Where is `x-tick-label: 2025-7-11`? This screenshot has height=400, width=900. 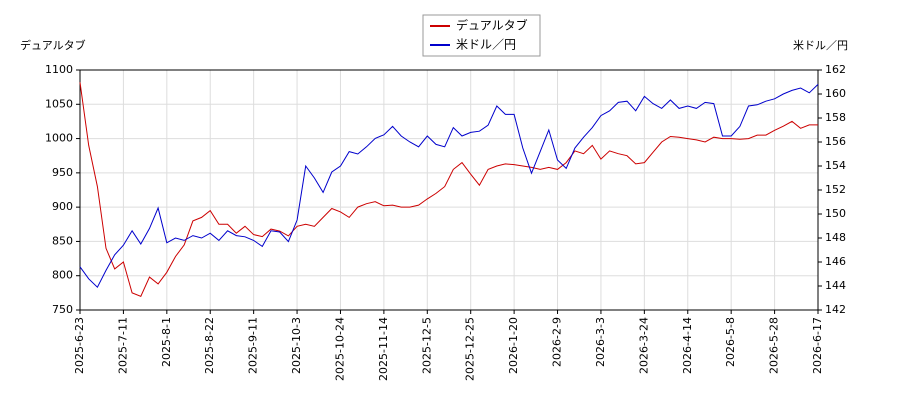
x-tick-label: 2025-7-11 is located at coordinates (122, 345).